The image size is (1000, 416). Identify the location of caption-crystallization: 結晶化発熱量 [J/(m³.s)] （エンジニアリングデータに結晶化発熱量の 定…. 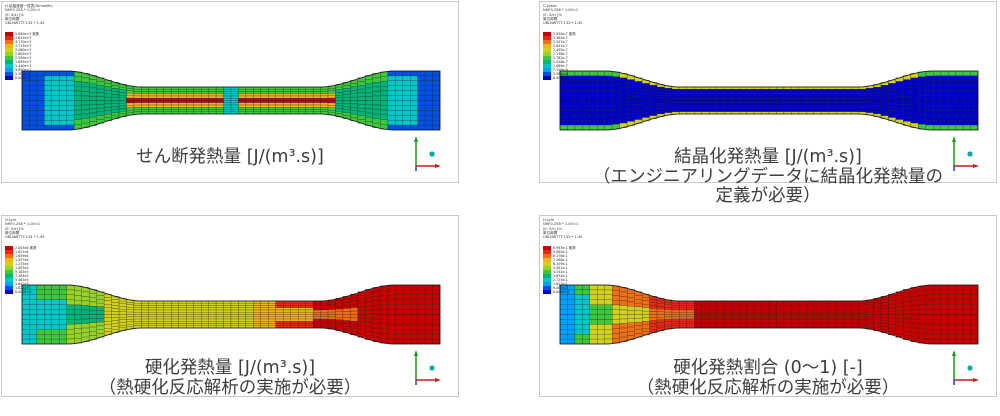
(768, 176).